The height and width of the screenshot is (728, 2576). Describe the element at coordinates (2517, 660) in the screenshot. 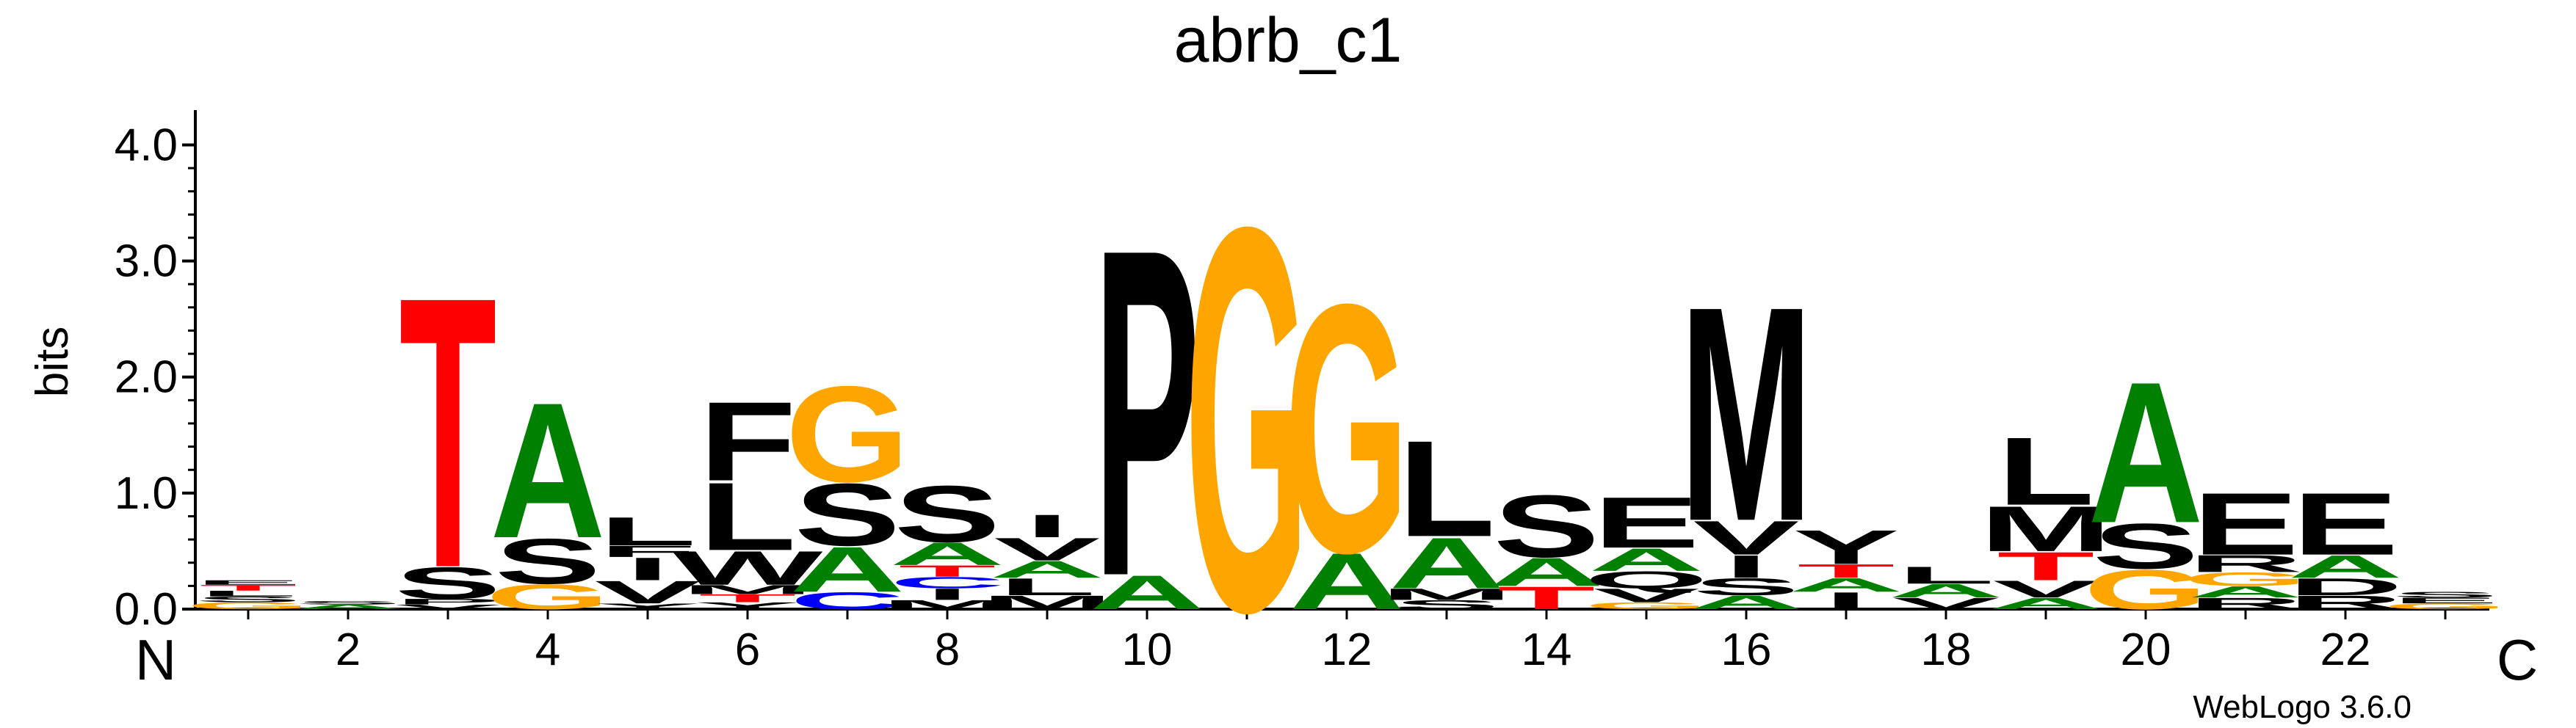

I see `c-terminus-label: C` at that location.